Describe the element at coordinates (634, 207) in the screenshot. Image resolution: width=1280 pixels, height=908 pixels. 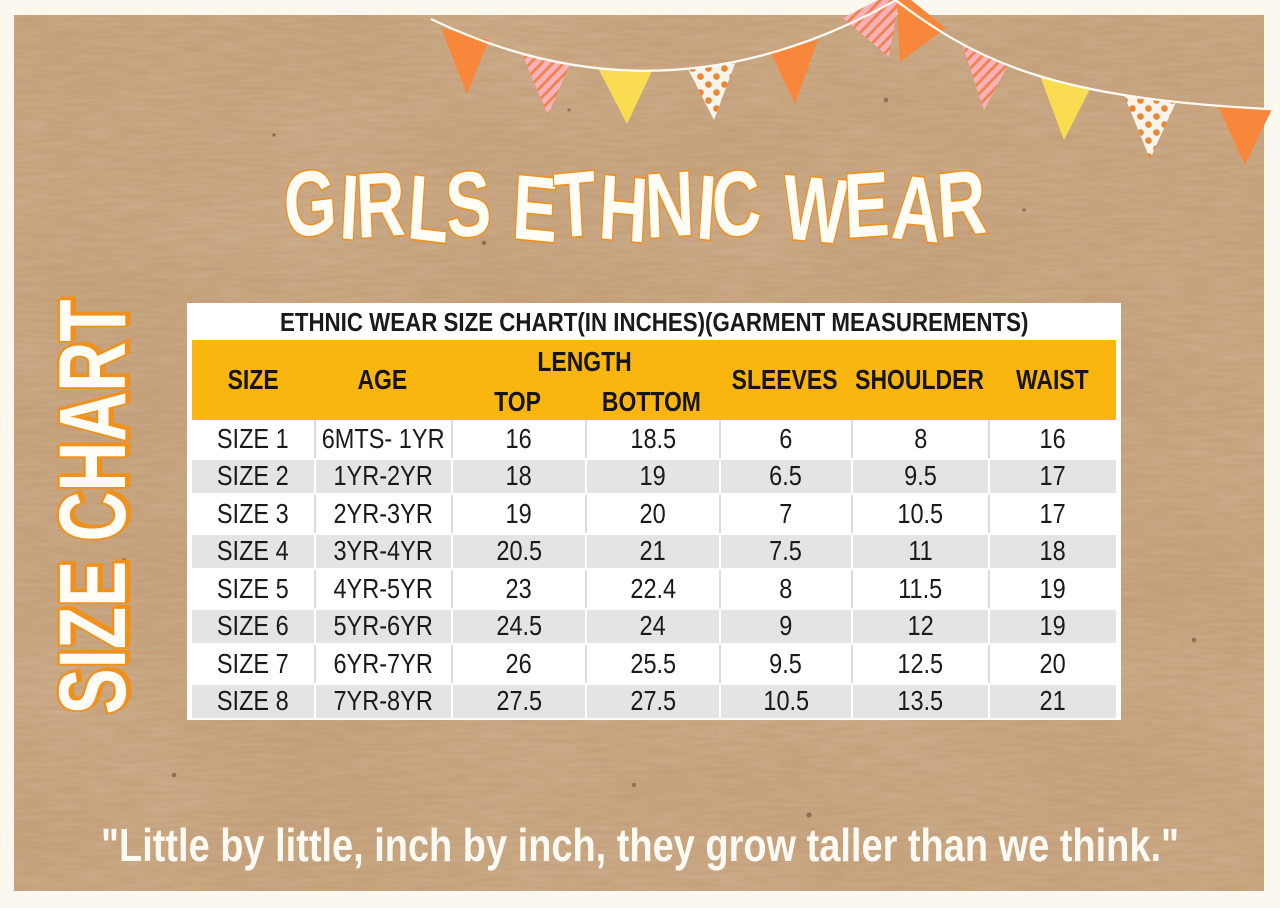
I see `svg-text: GIRLS ETHNIC WEAR` at that location.